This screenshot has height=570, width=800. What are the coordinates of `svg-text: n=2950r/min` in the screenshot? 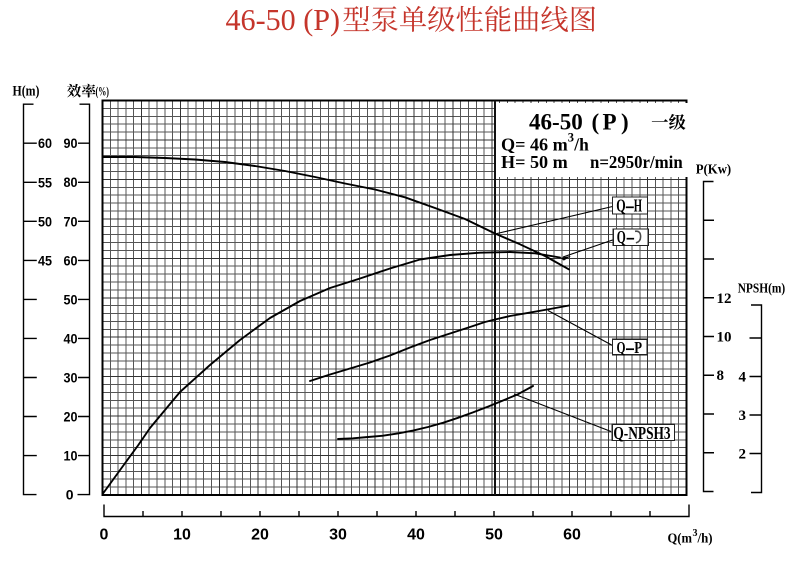 It's located at (636, 162).